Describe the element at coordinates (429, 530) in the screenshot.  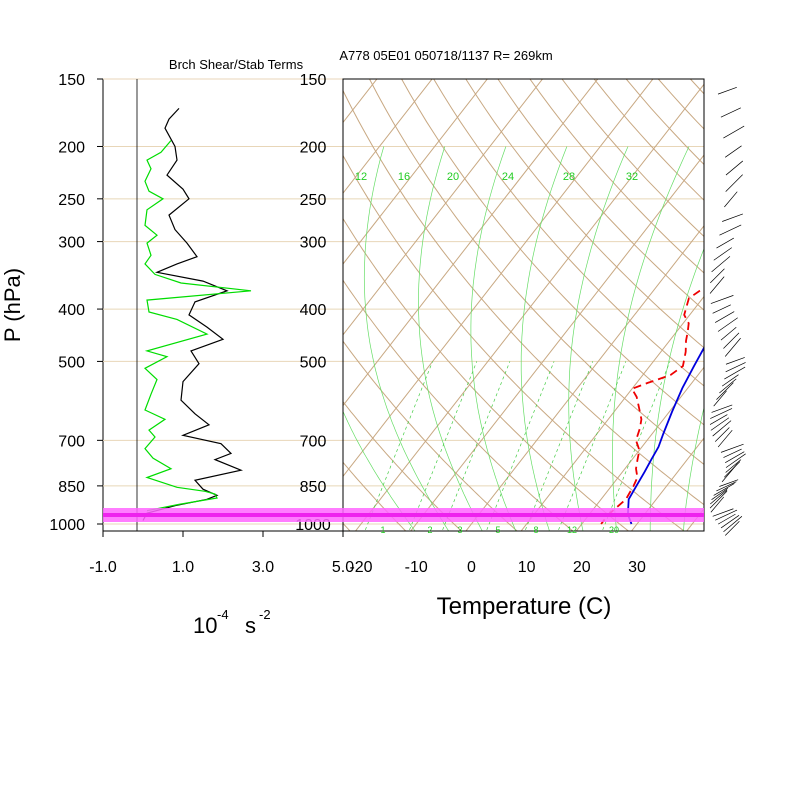
I see `mixing-ratio-bottom-label: 2` at that location.